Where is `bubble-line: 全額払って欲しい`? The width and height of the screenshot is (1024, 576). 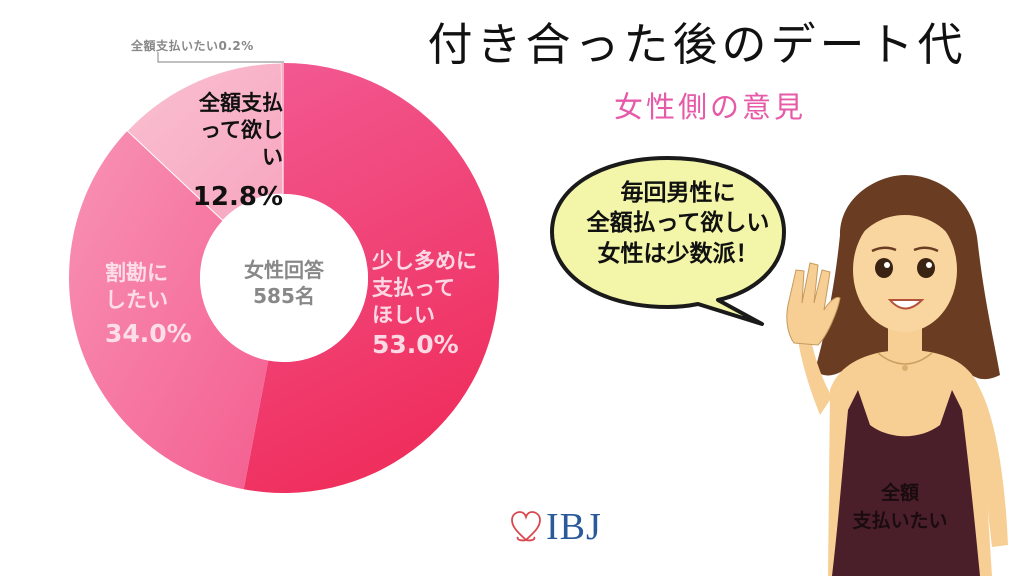 bubble-line: 全額払って欲しい is located at coordinates (678, 223).